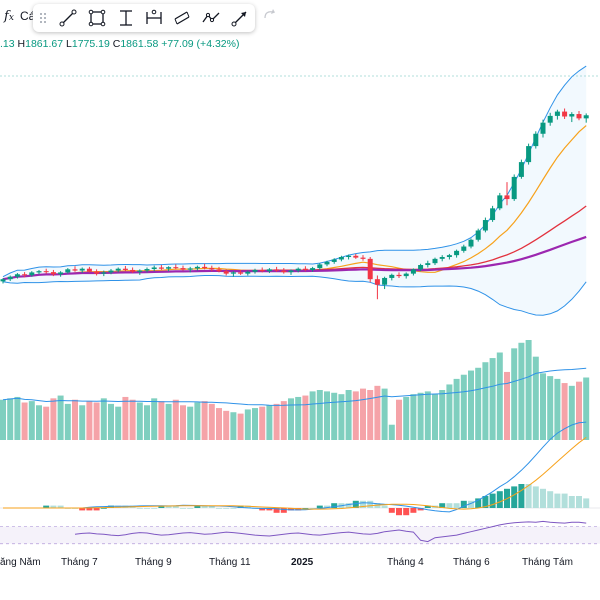 This screenshot has width=600, height=600. Describe the element at coordinates (211, 18) in the screenshot. I see `path-icon` at that location.